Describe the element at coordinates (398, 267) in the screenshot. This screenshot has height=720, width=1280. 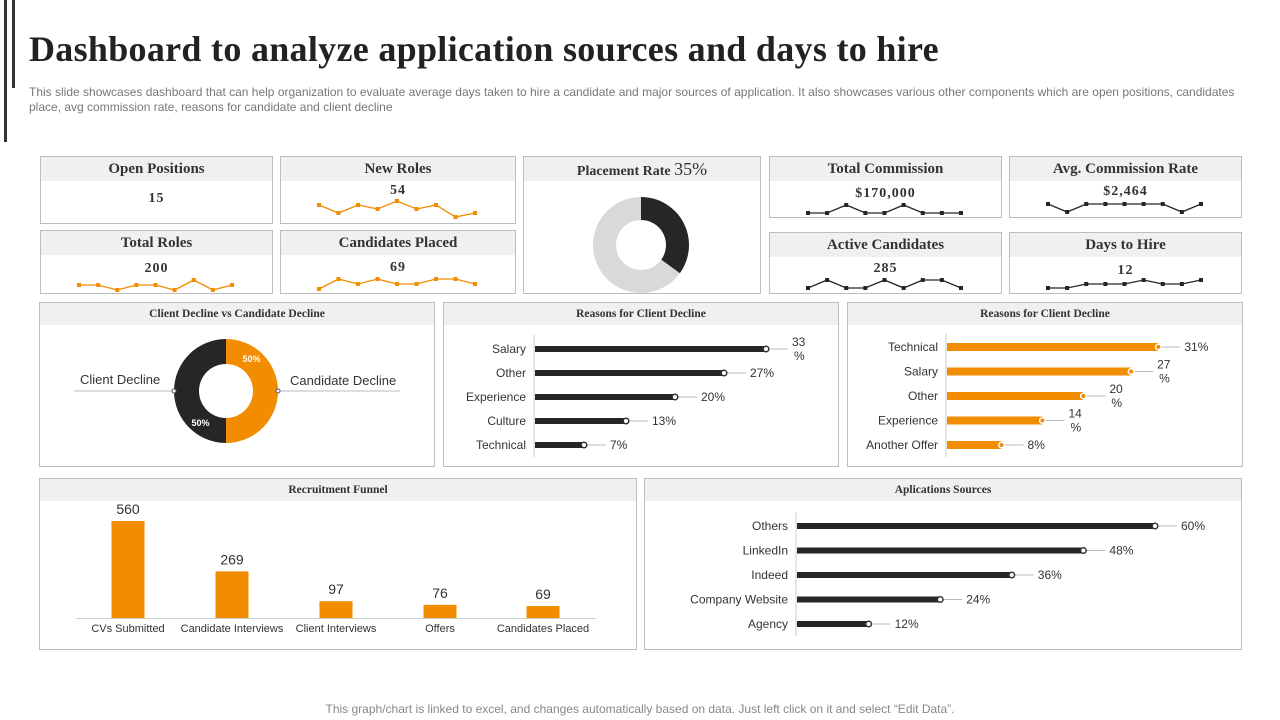
I see `kpi-value: 69` at that location.